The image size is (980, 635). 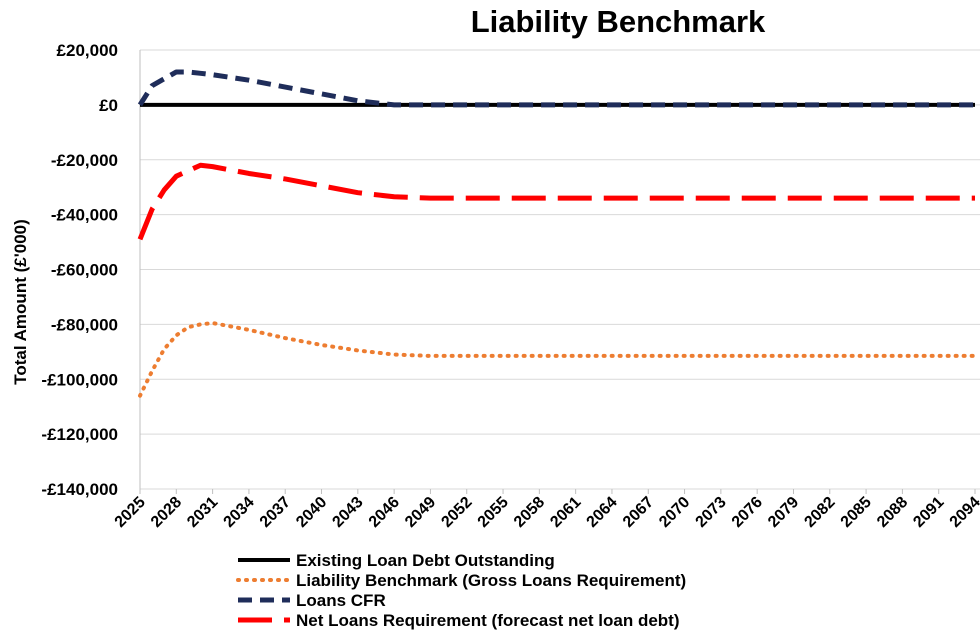 I want to click on x-tick-label: 2076, so click(x=747, y=512).